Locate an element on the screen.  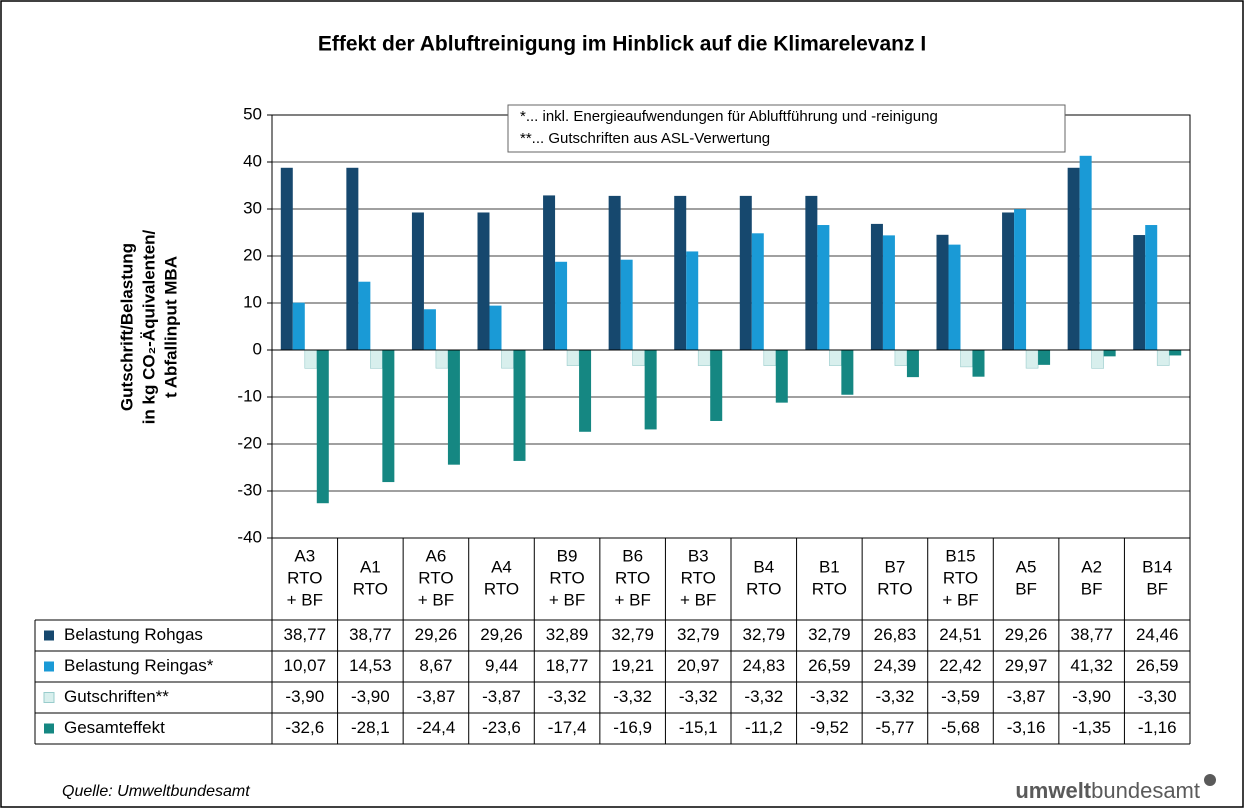
legend-marker is located at coordinates (49, 666).